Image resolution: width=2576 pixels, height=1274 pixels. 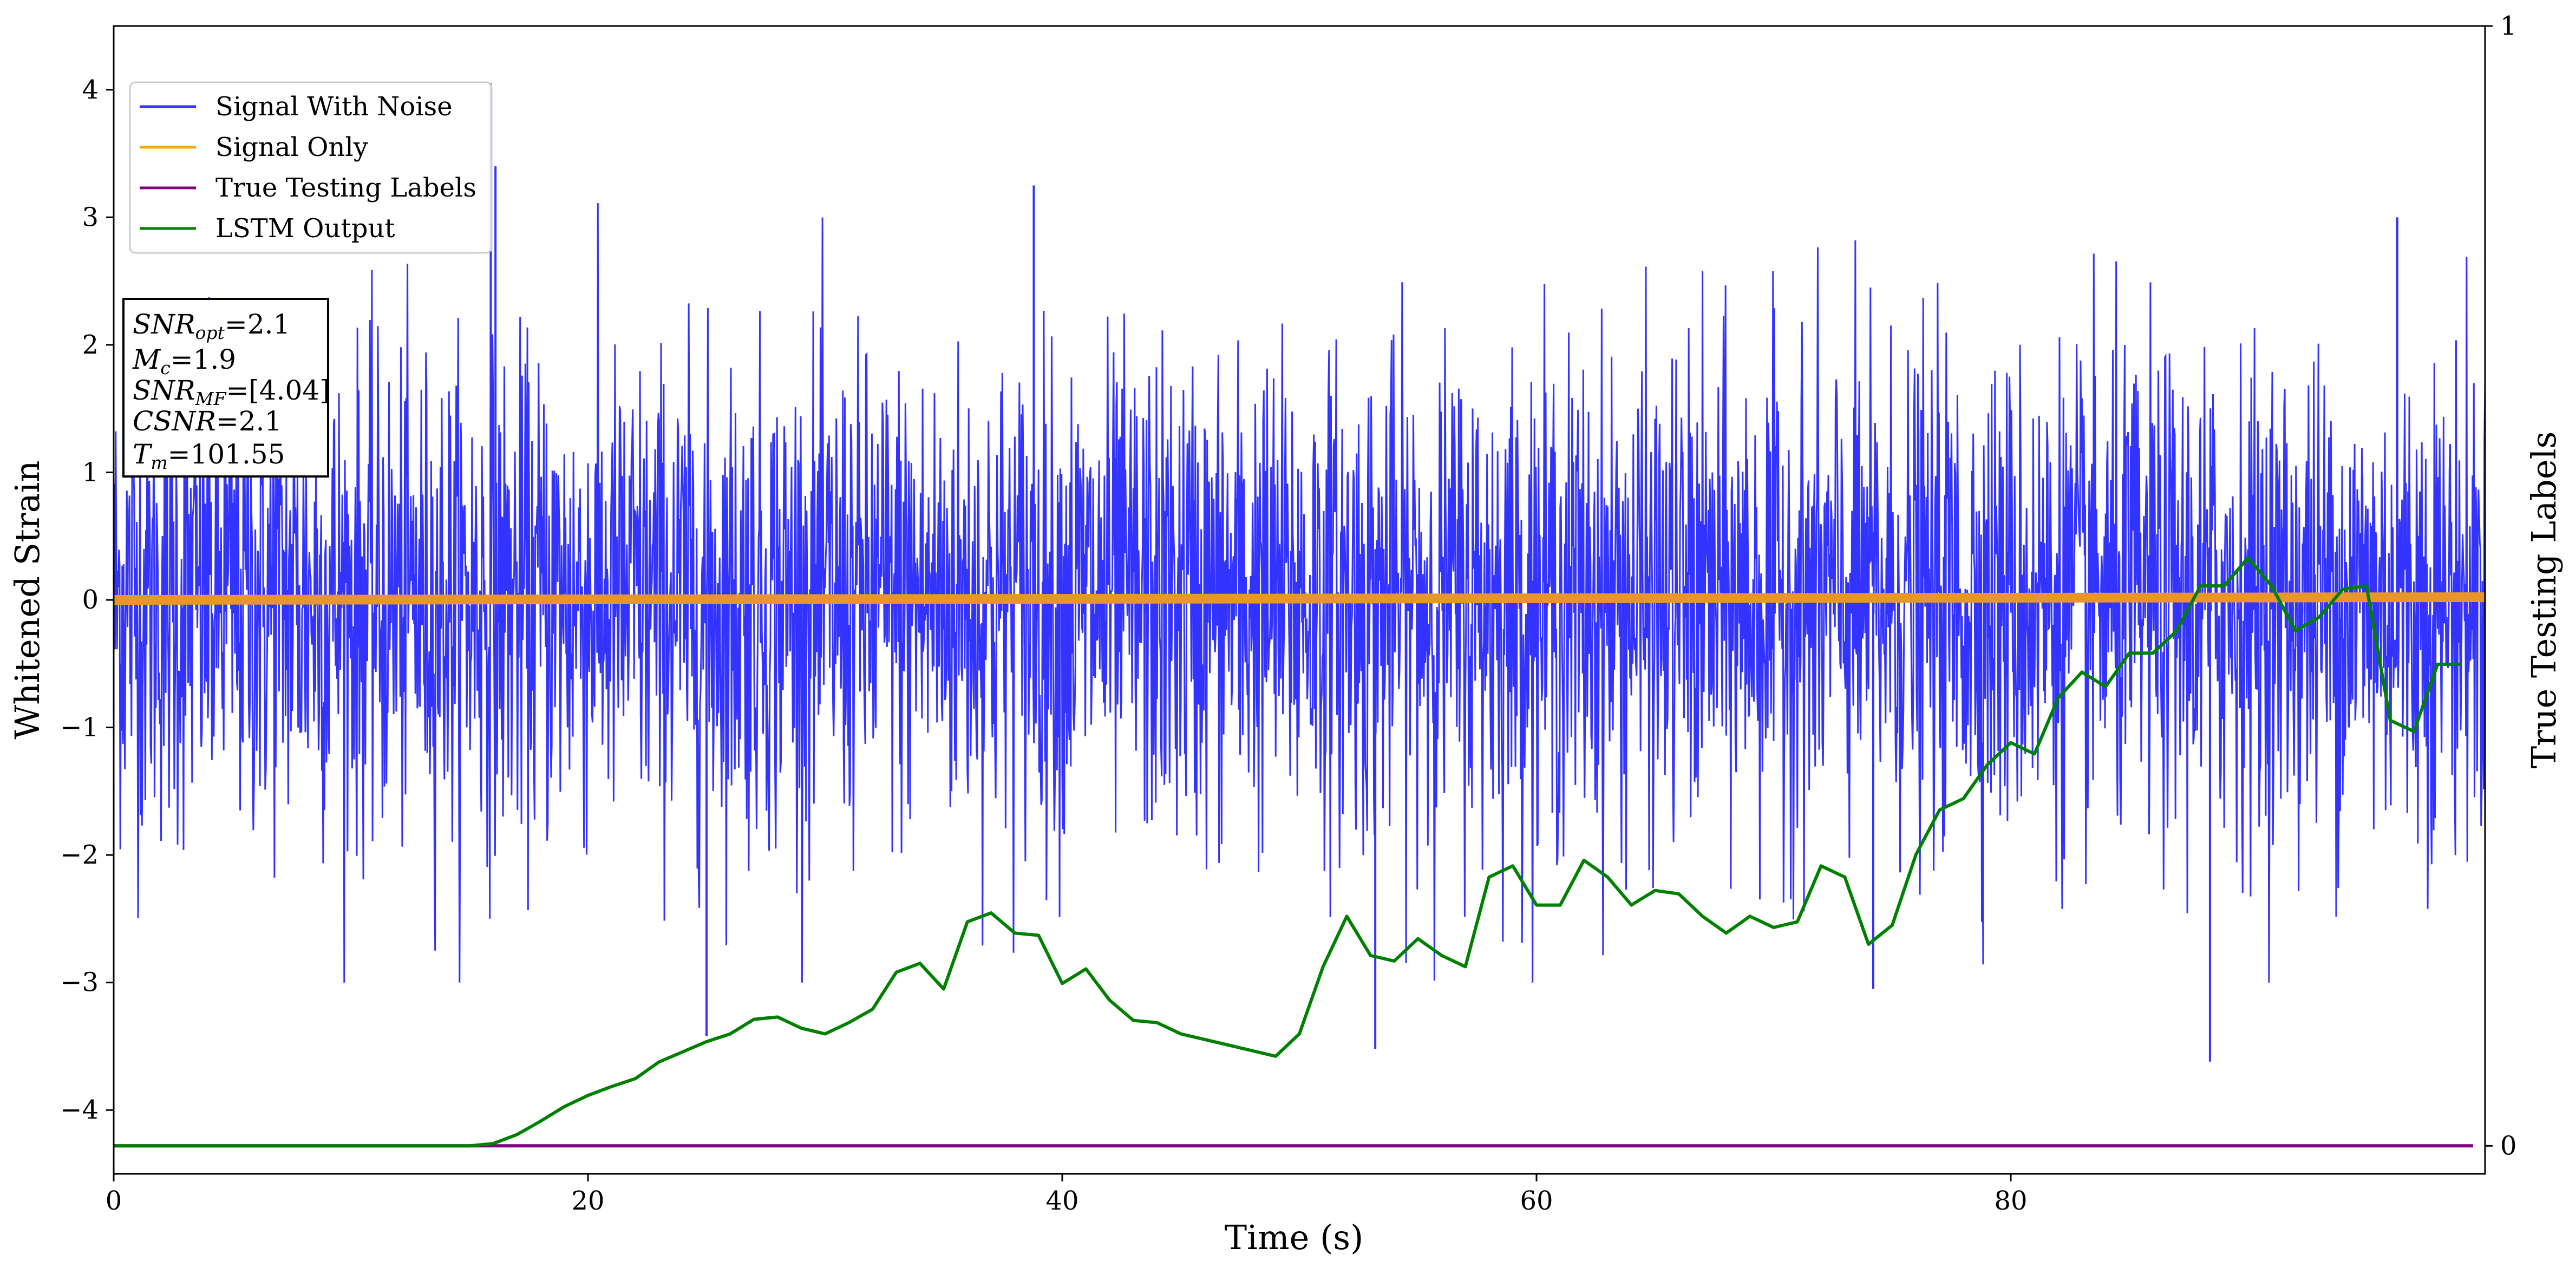 What do you see at coordinates (291, 147) in the screenshot?
I see `legend-label-signal-only: Signal Only` at bounding box center [291, 147].